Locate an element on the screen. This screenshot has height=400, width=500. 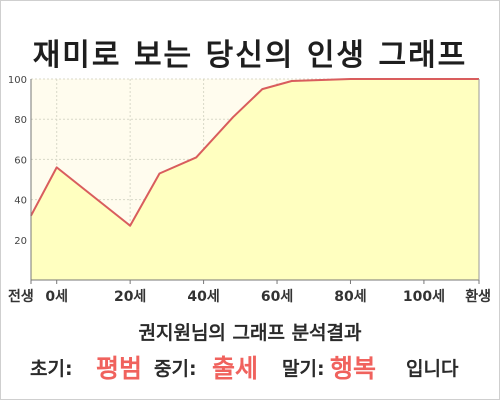
mid-label: 중기: is located at coordinates (175, 369).